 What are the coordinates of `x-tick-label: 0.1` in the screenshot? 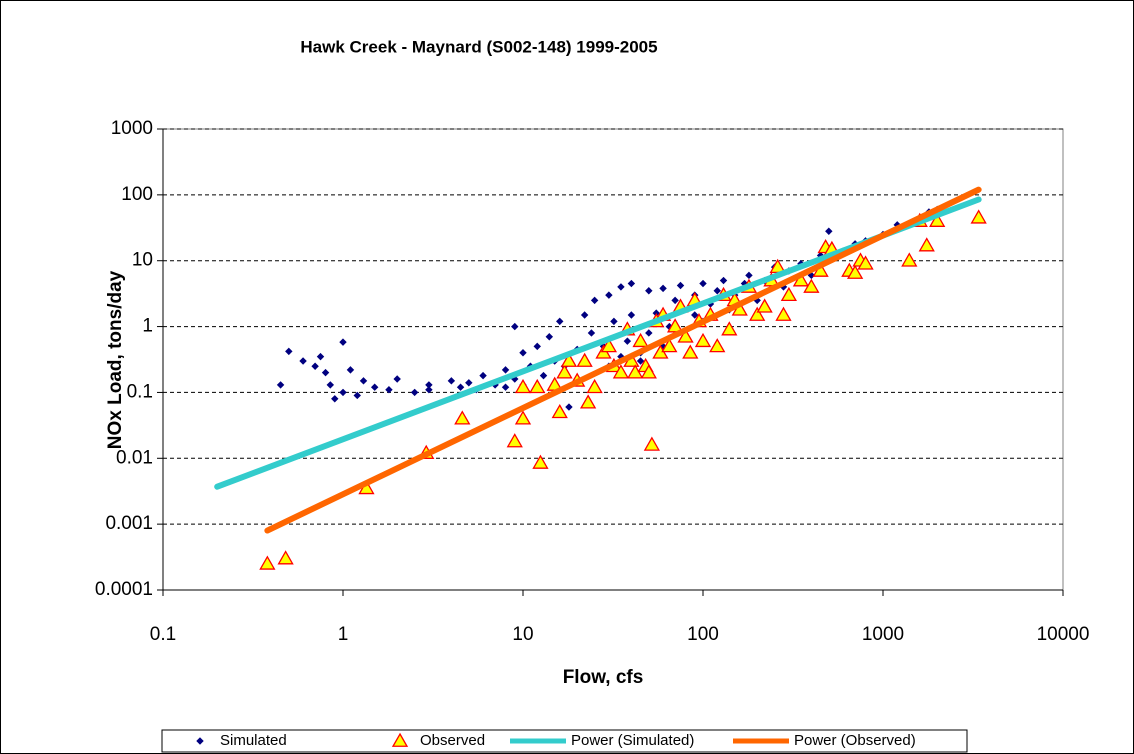 It's located at (163, 634).